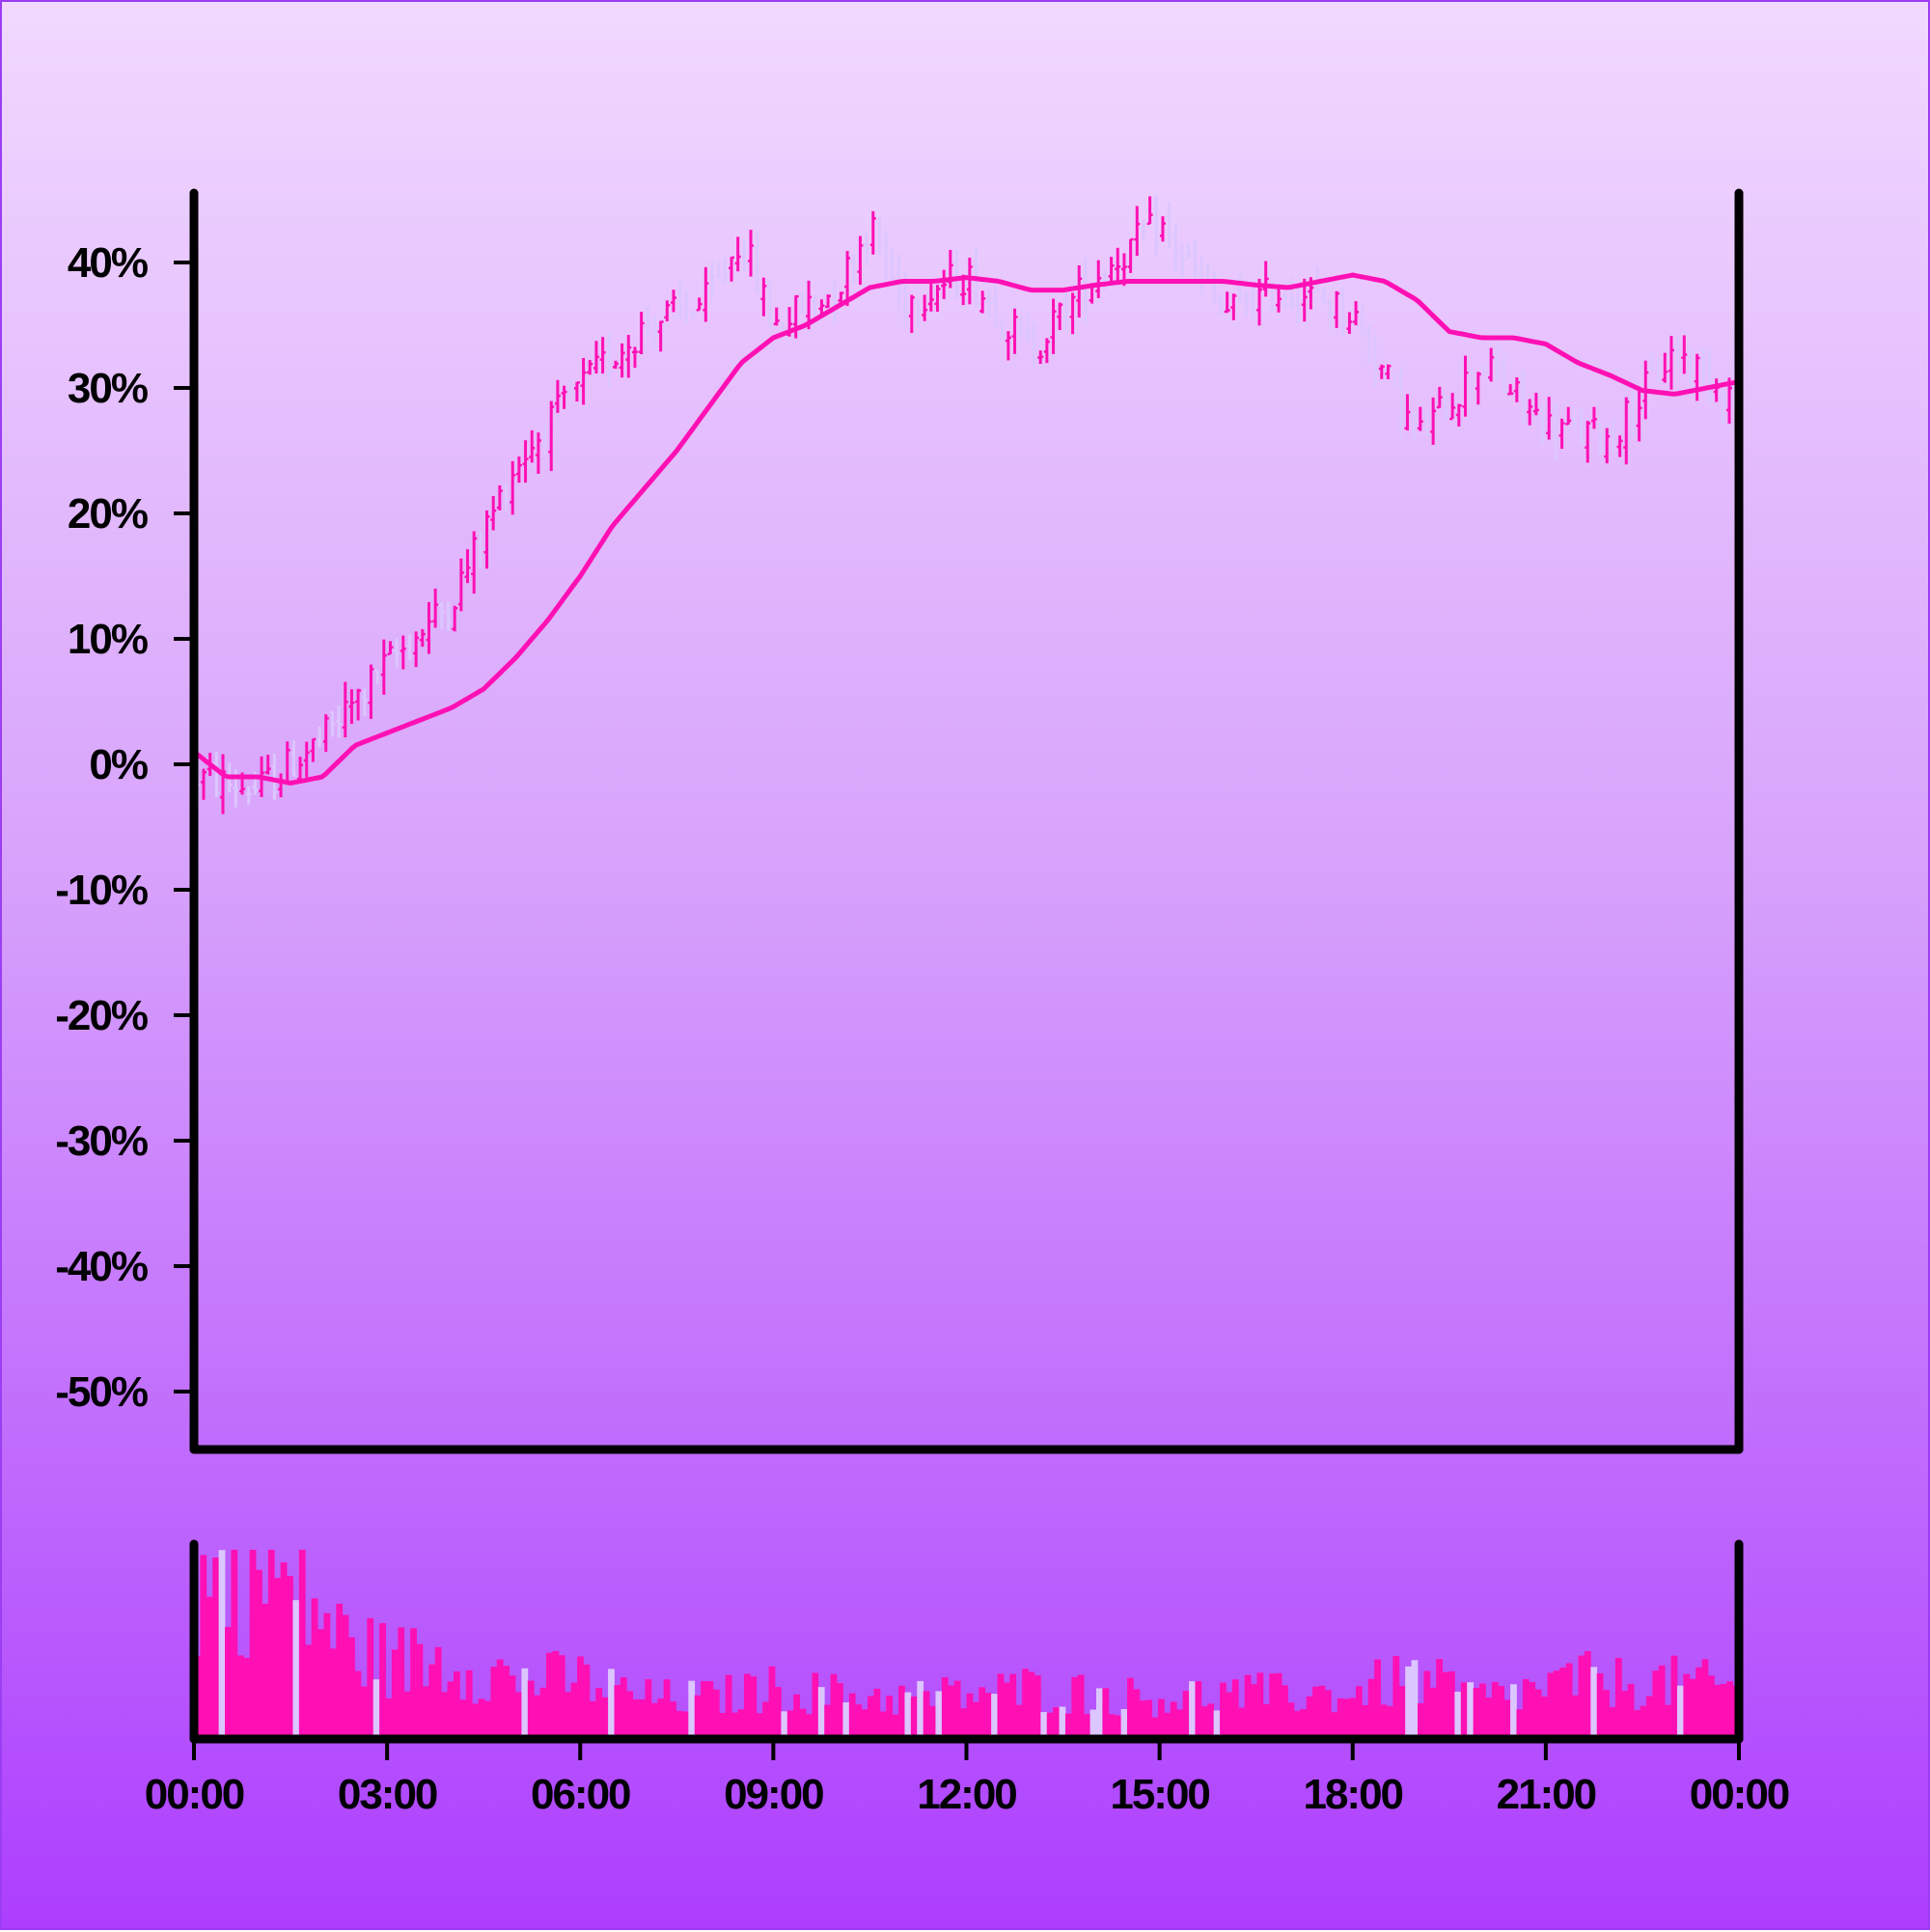  Describe the element at coordinates (101, 1266) in the screenshot. I see `y-tick-label: -40%` at that location.